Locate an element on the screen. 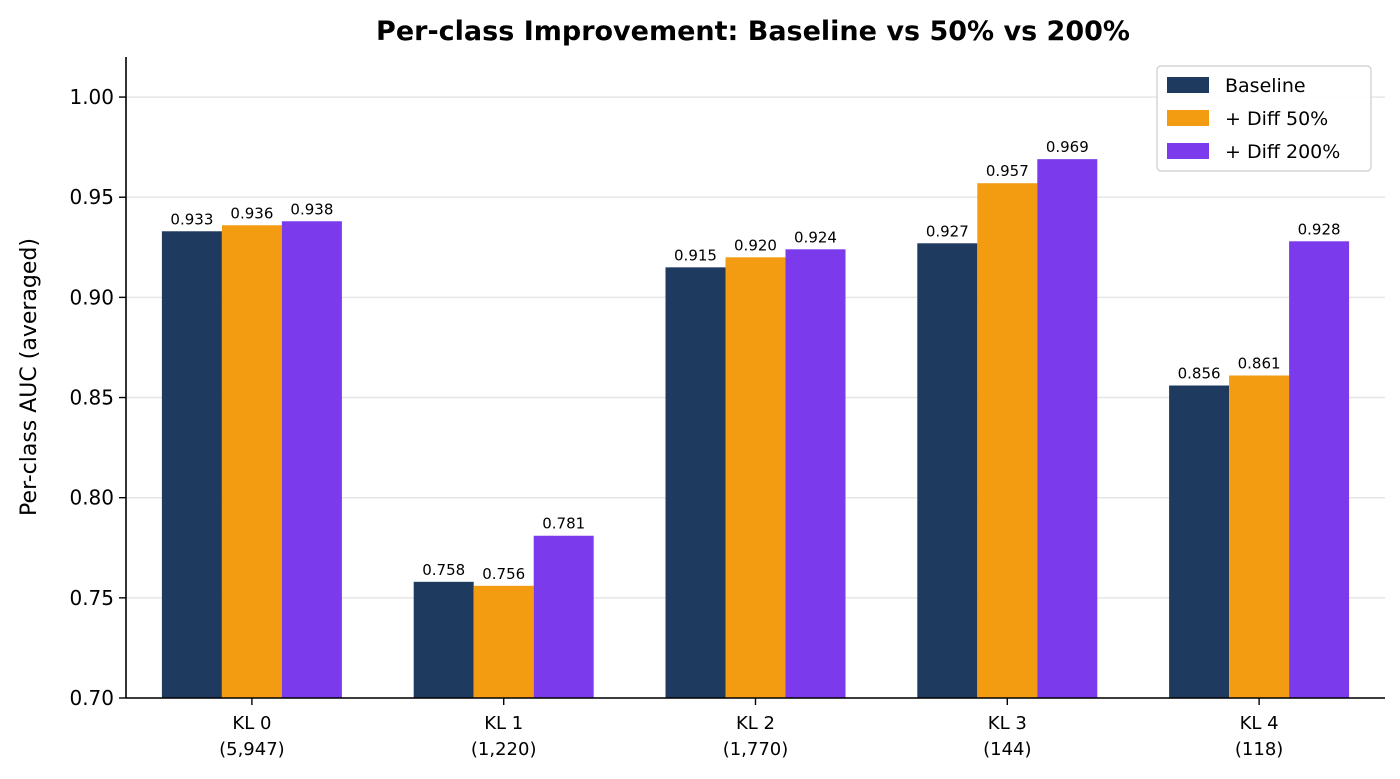  y-tick-label: 0.90 is located at coordinates (91, 297).